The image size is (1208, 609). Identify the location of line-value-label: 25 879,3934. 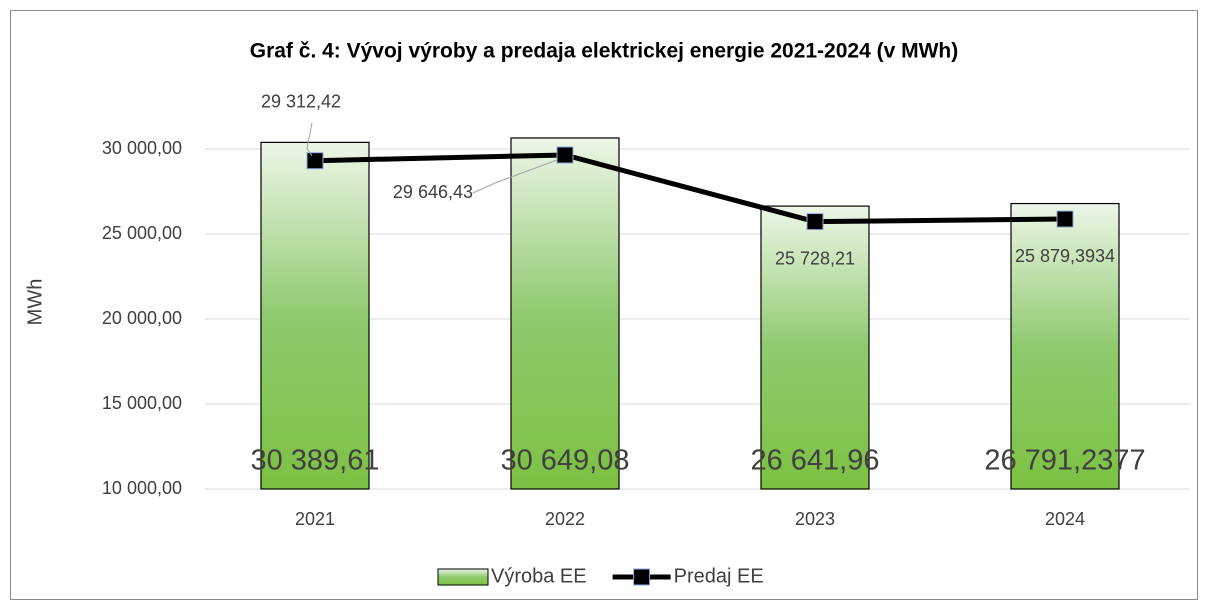
(1065, 256).